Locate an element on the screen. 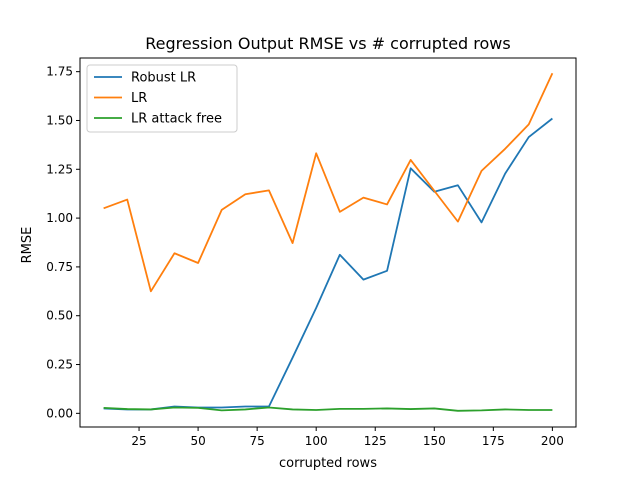 The image size is (640, 480). x-tick-label: 200 is located at coordinates (552, 441).